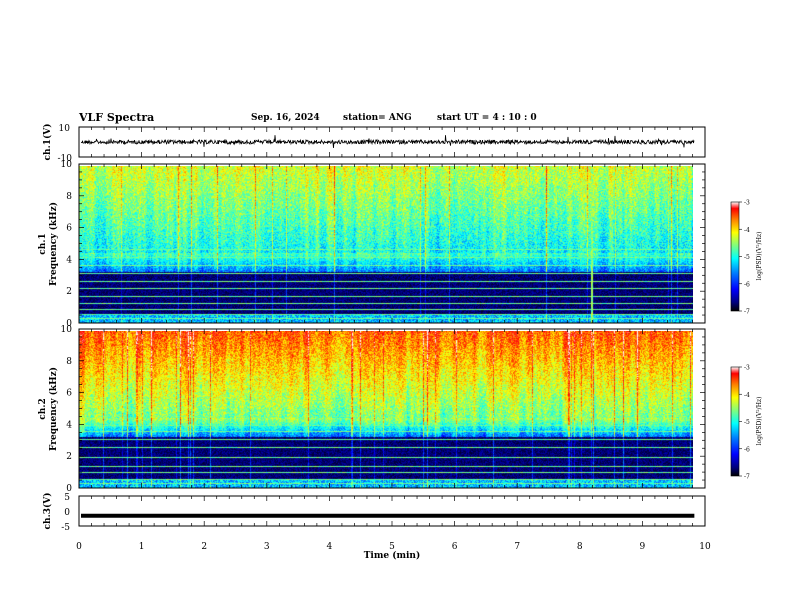  What do you see at coordinates (67, 513) in the screenshot?
I see `ch3-ytick-mid: 0` at bounding box center [67, 513].